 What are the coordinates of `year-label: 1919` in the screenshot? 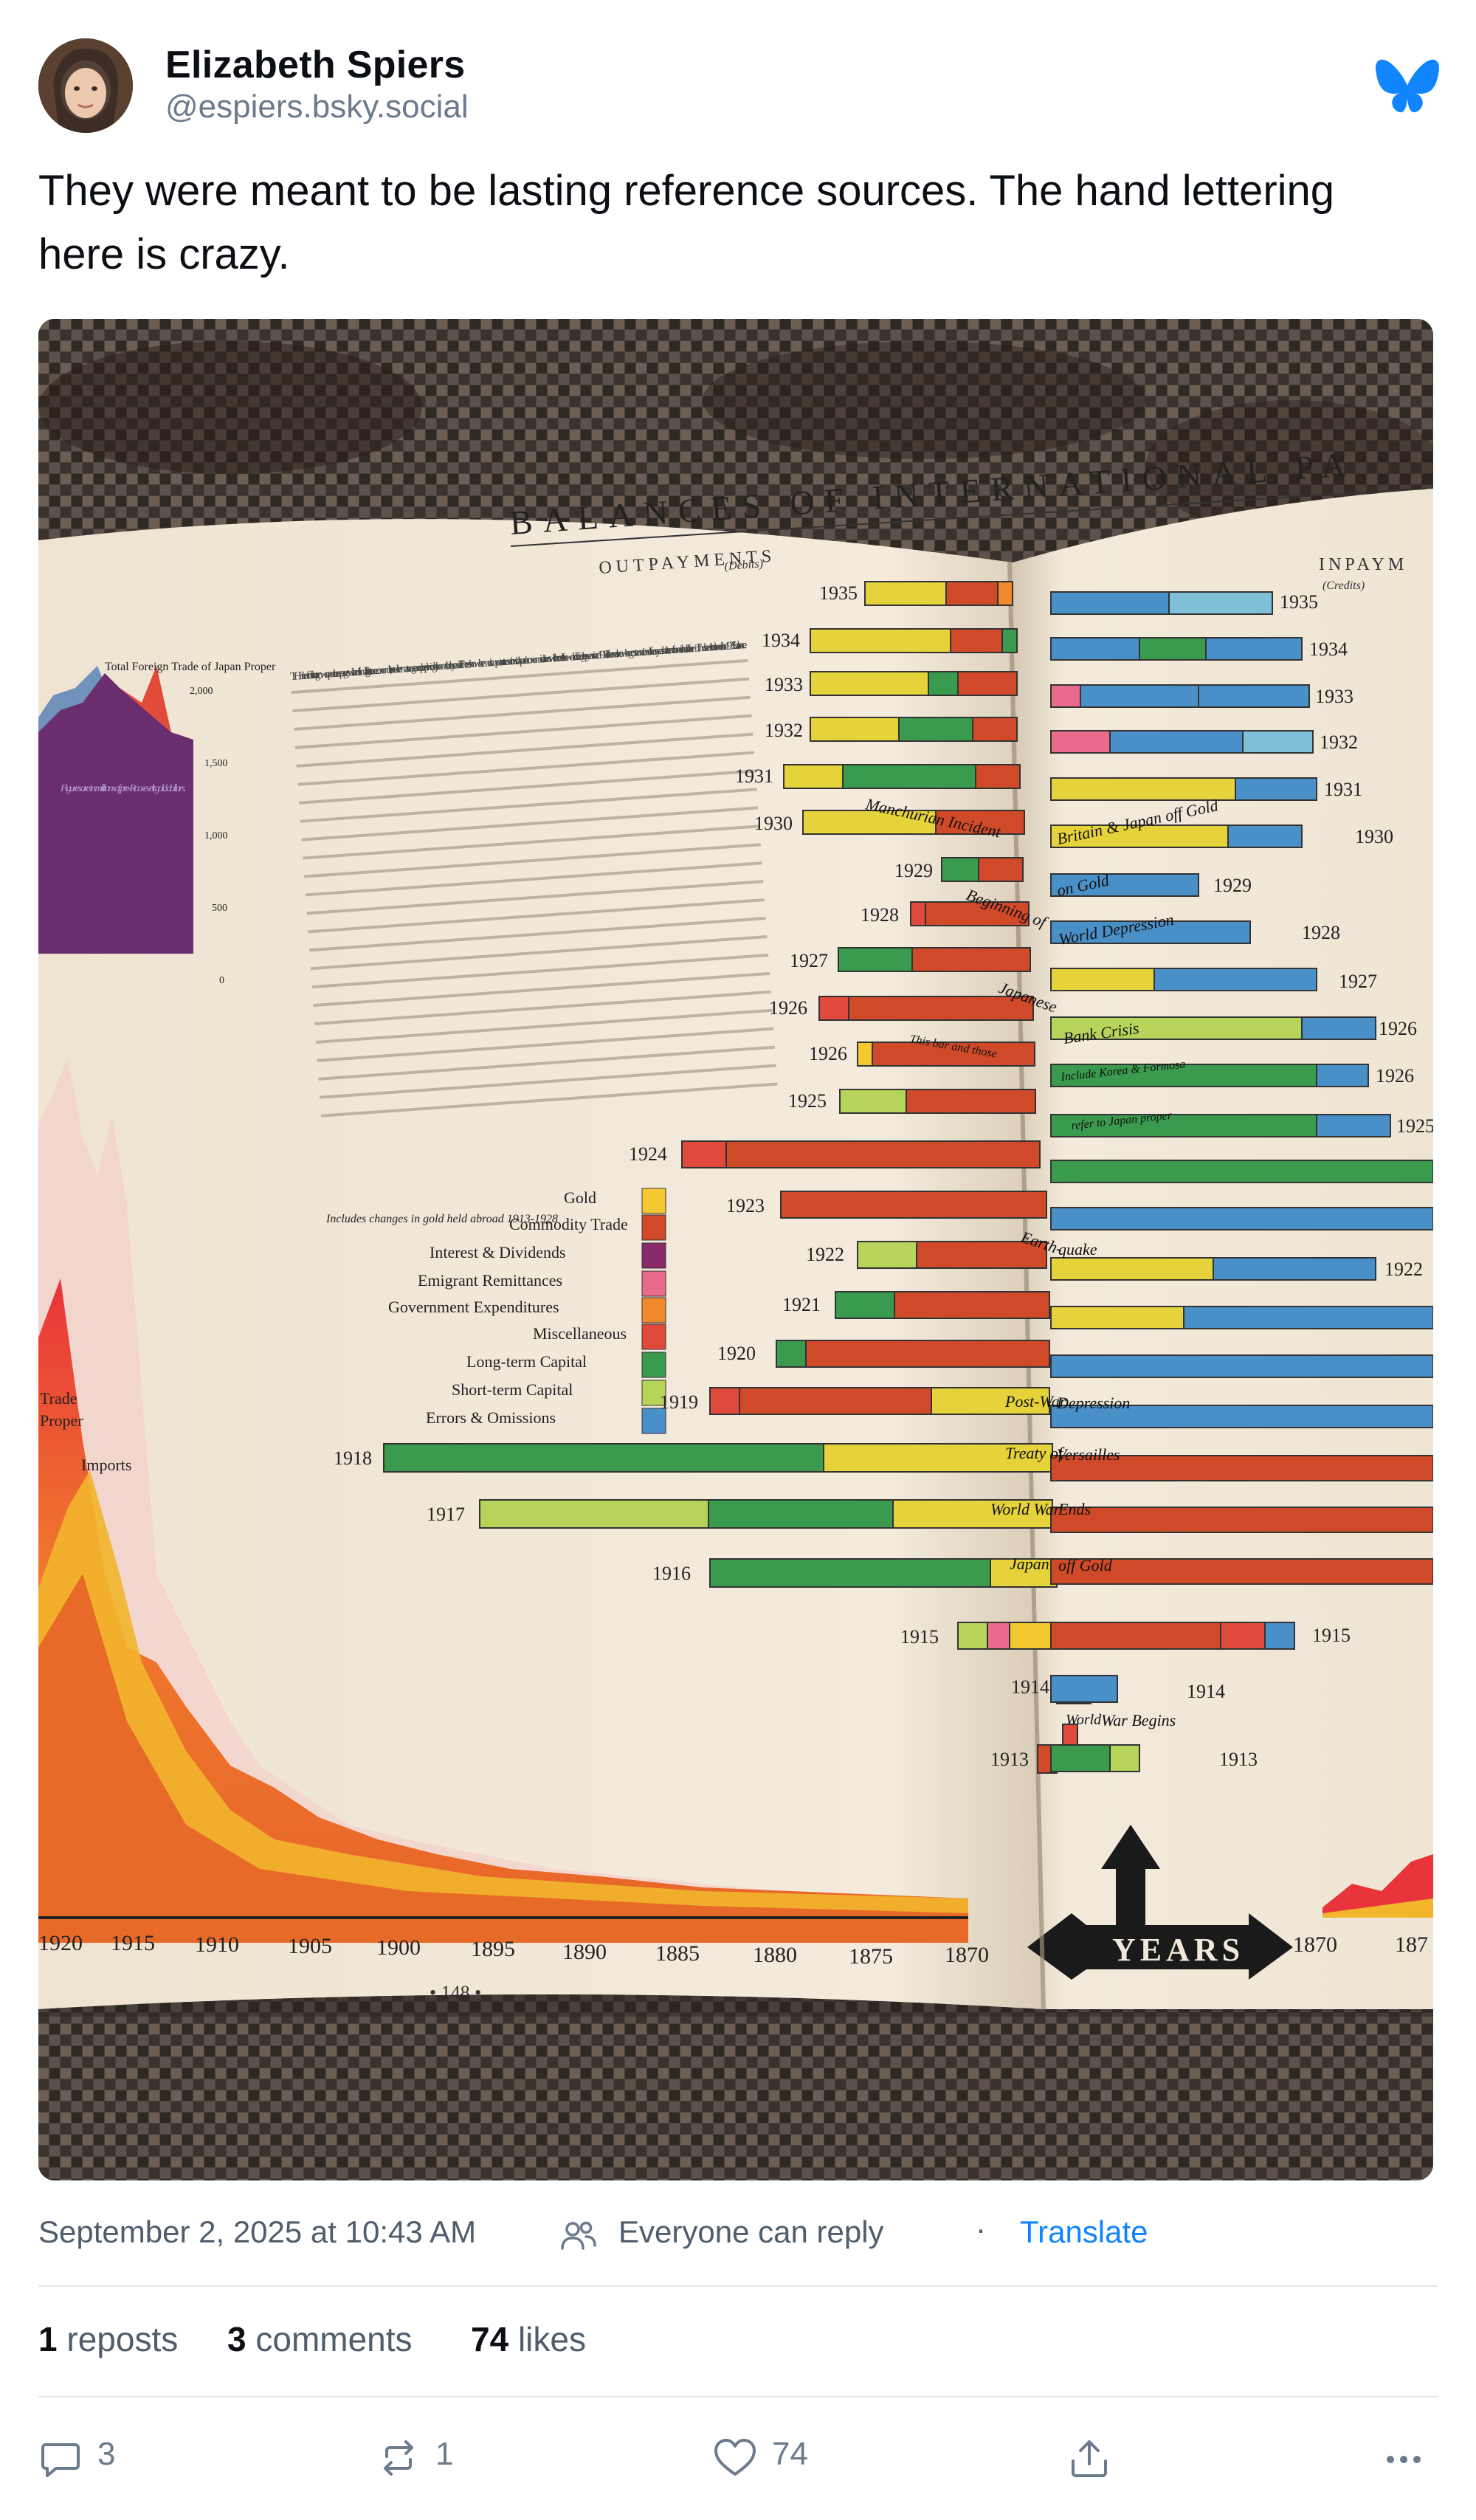 It's located at (679, 1402).